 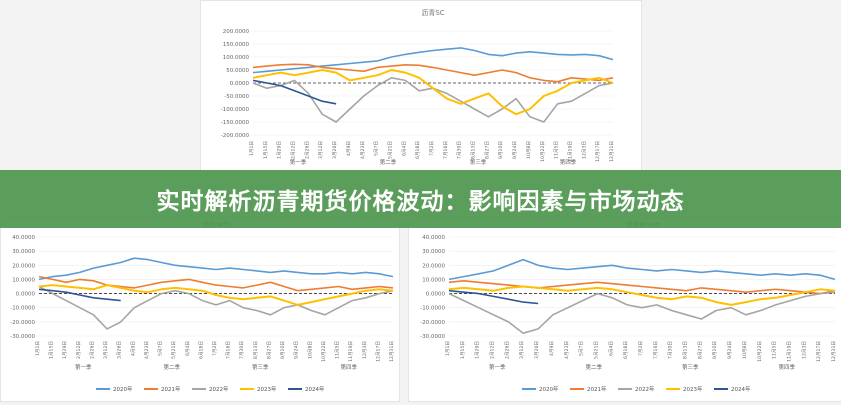 What do you see at coordinates (432, 309) in the screenshot?
I see `y-tick-label: -10.0000` at bounding box center [432, 309].